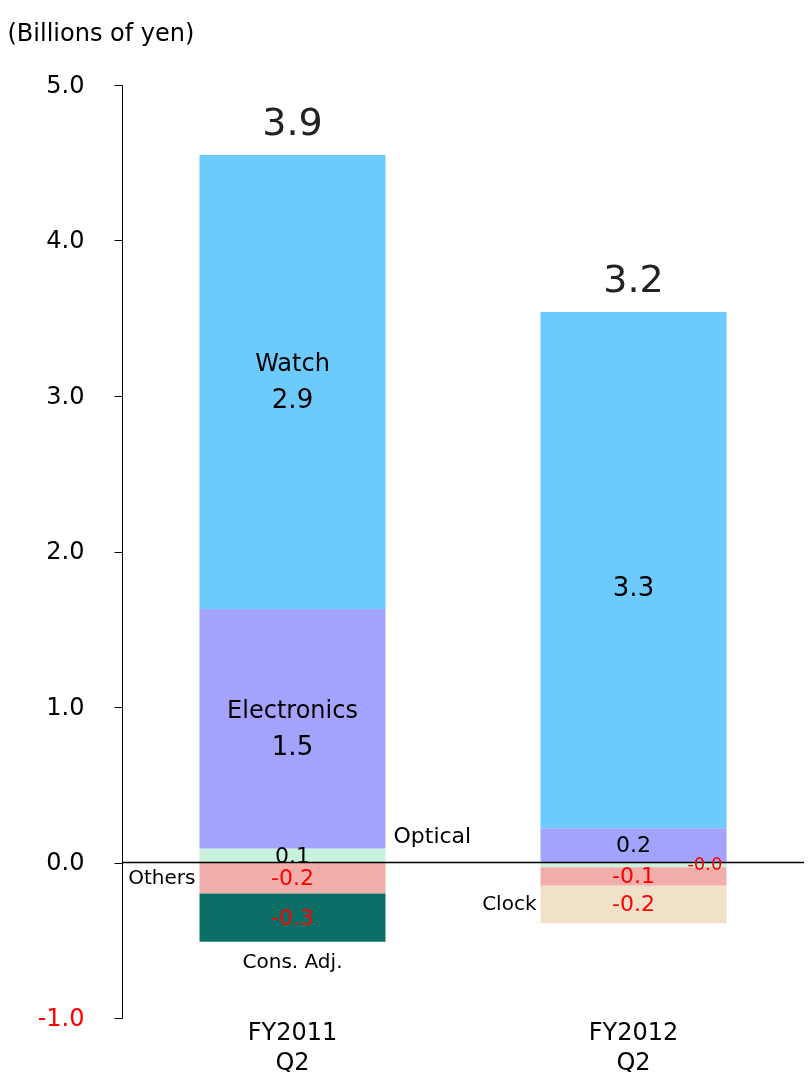 The height and width of the screenshot is (1072, 812). What do you see at coordinates (65, 862) in the screenshot?
I see `y-tick-label: 0.0` at bounding box center [65, 862].